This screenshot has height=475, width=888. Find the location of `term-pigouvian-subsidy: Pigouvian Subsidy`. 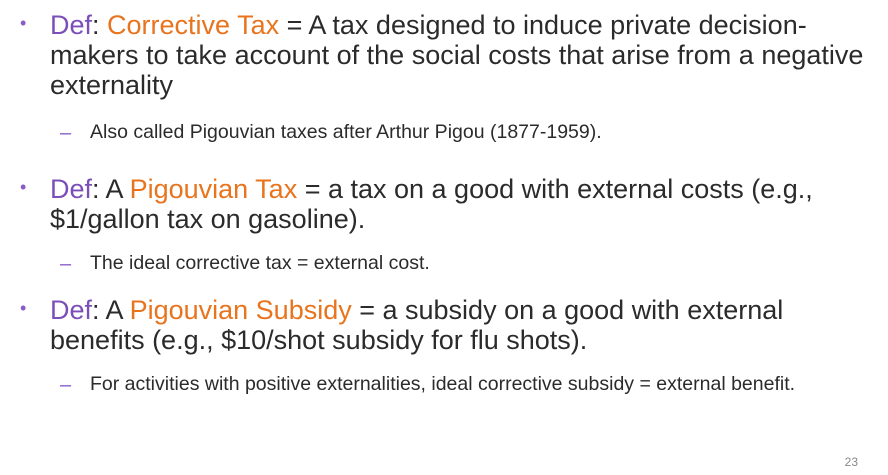

term-pigouvian-subsidy: Pigouvian Subsidy is located at coordinates (240, 310).